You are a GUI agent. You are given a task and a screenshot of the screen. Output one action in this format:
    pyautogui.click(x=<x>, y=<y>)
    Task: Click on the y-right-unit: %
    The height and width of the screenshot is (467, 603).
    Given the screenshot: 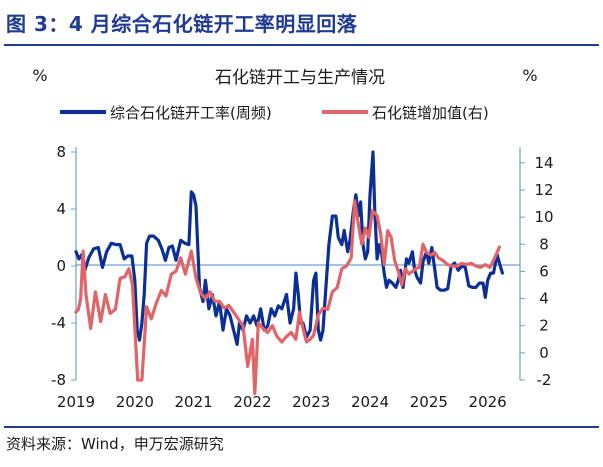 What is the action you would take?
    pyautogui.click(x=529, y=75)
    